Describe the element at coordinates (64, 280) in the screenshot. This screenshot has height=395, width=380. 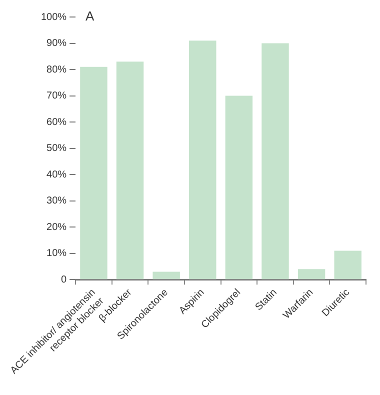
I see `y-tick-label: 0` at that location.